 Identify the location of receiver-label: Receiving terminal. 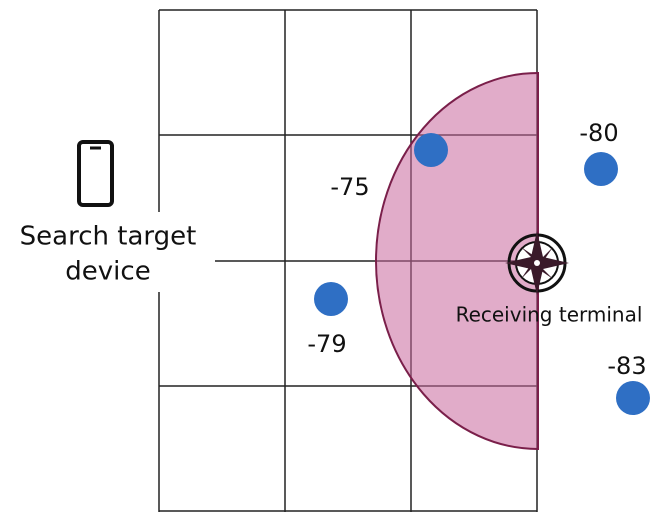
(549, 315).